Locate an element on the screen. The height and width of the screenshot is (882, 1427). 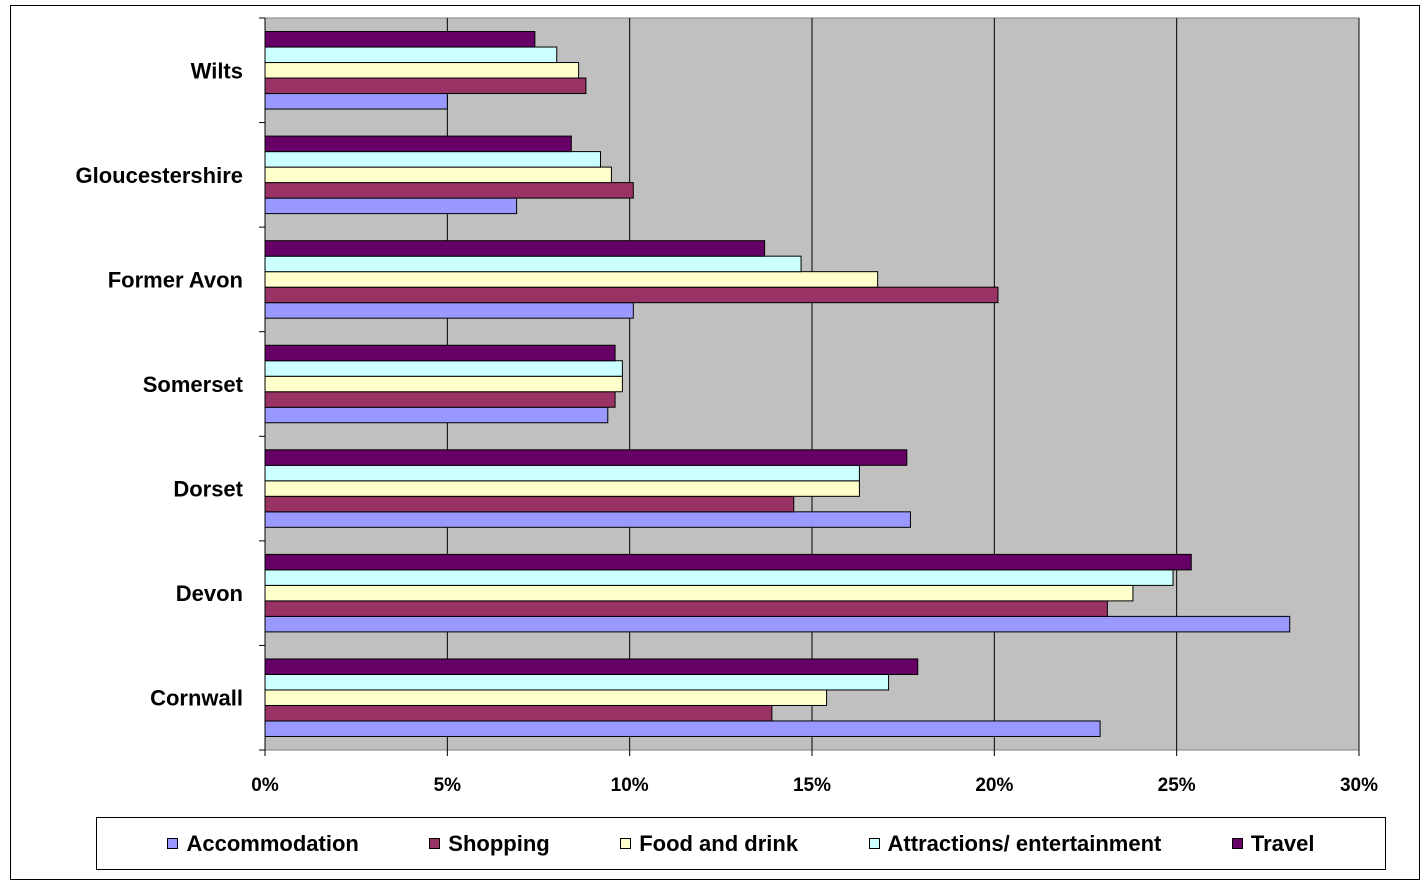
category-label: Gloucestershire is located at coordinates (159, 175).